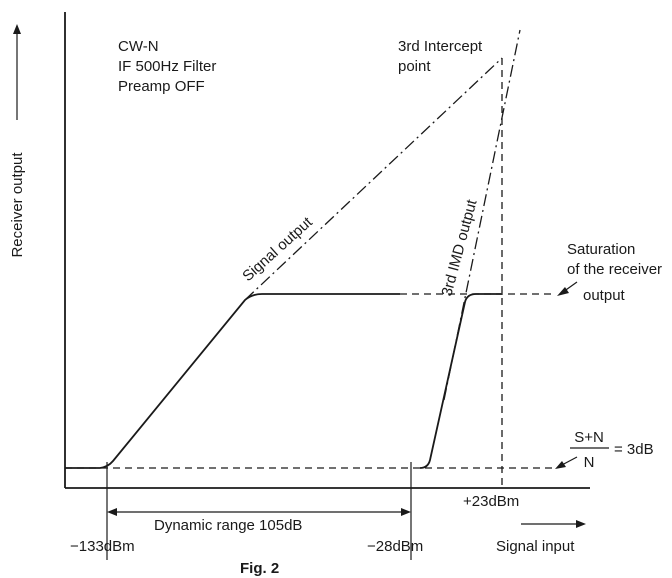  Describe the element at coordinates (277, 249) in the screenshot. I see `signal-output-label: Signal output` at that location.